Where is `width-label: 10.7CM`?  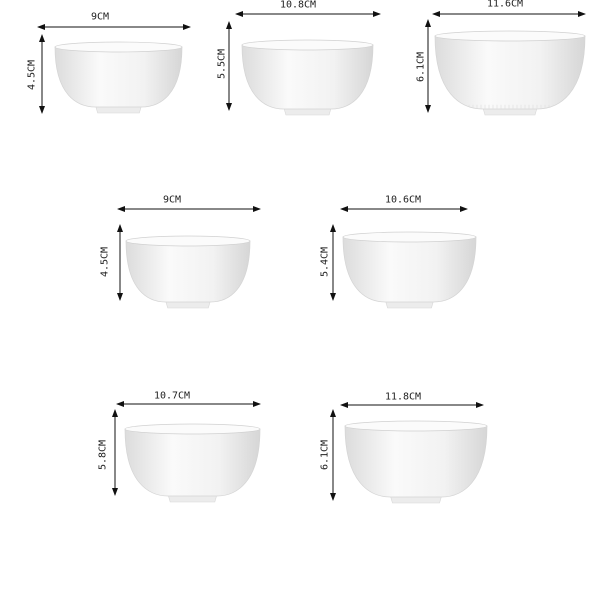 width-label: 10.7CM is located at coordinates (172, 396).